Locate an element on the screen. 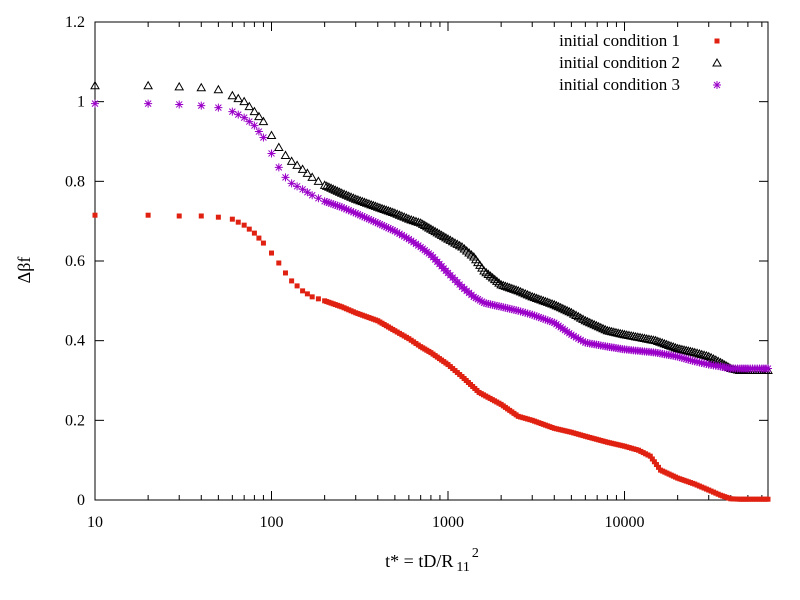 This screenshot has width=800, height=600. x-tick-label: 100 is located at coordinates (272, 522).